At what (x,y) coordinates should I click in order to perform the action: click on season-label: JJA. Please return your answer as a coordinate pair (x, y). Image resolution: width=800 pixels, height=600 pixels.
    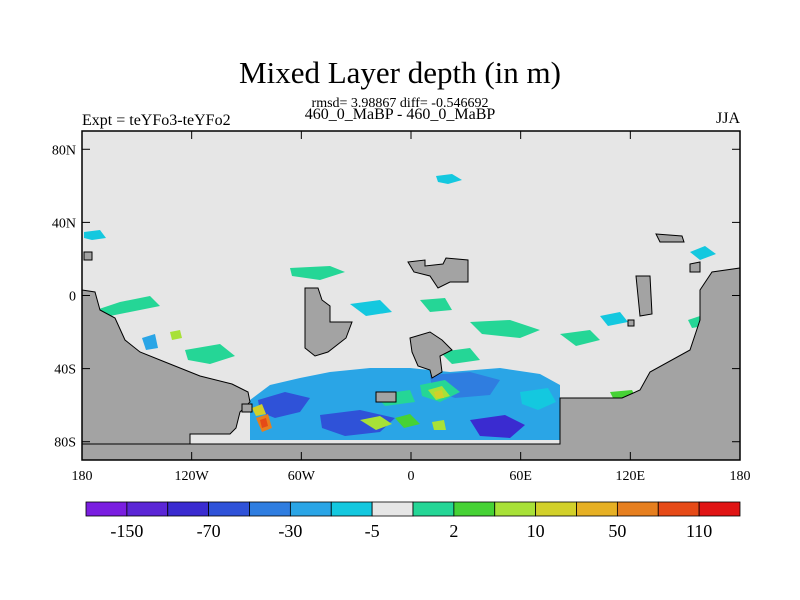
    Looking at the image, I should click on (727, 118).